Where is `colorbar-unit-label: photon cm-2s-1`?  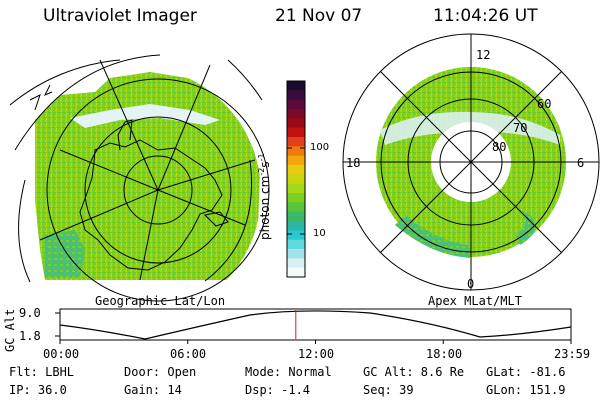
colorbar-unit-label: photon cm-2s-1 is located at coordinates (264, 196).